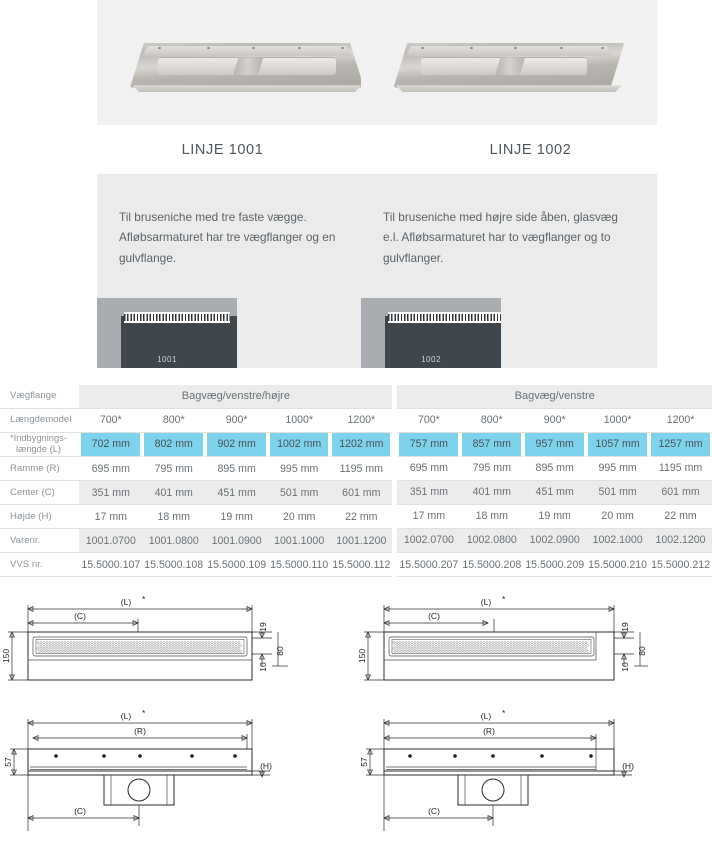  I want to click on cell-highlight: 757 mm, so click(429, 444).